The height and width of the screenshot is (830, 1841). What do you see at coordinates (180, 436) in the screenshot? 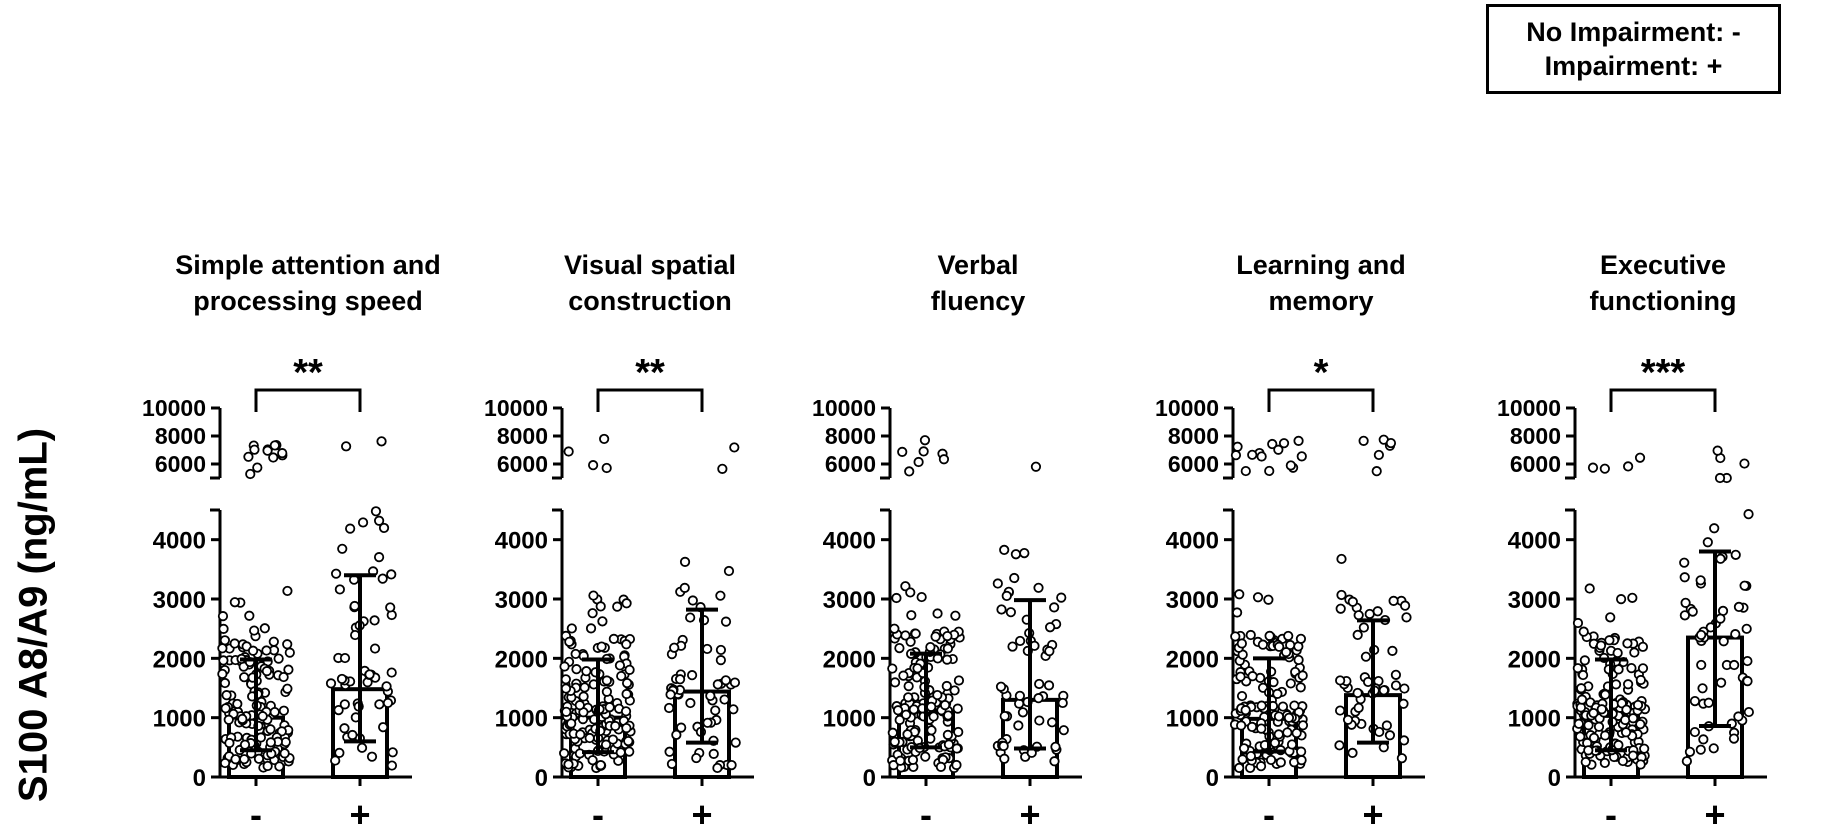
I see `y-tick-label: 8000` at bounding box center [180, 436].